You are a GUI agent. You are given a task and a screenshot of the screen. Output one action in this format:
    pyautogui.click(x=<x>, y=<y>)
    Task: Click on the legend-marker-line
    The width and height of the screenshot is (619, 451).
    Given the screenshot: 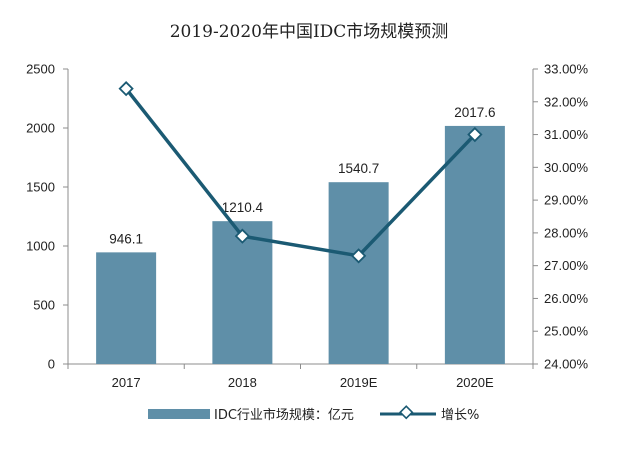 What is the action you would take?
    pyautogui.click(x=406, y=412)
    